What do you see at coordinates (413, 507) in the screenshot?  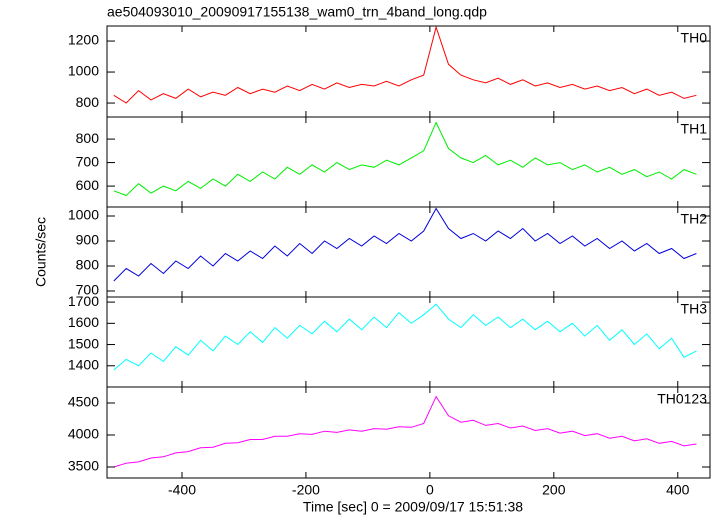 I see `x-axis-label: Time [sec] 0 = 2009/09/17 15:51:38` at bounding box center [413, 507].